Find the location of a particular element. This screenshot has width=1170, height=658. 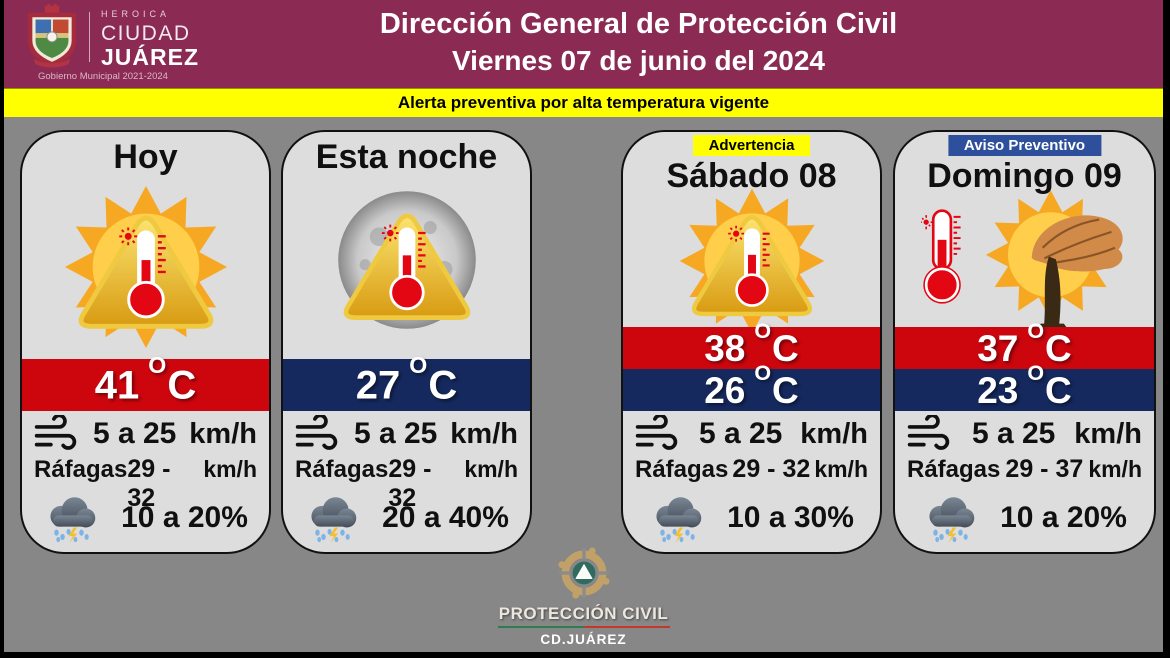

footer-org-label: PROTECCIÓN CIVIL is located at coordinates (583, 613).